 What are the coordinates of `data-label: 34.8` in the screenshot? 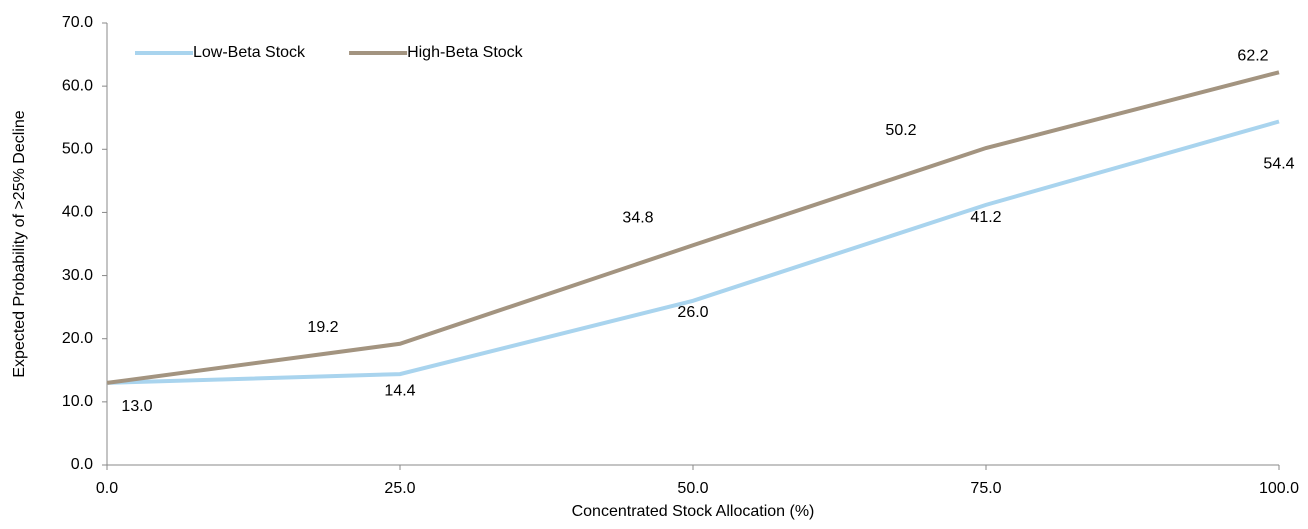 It's located at (637, 217).